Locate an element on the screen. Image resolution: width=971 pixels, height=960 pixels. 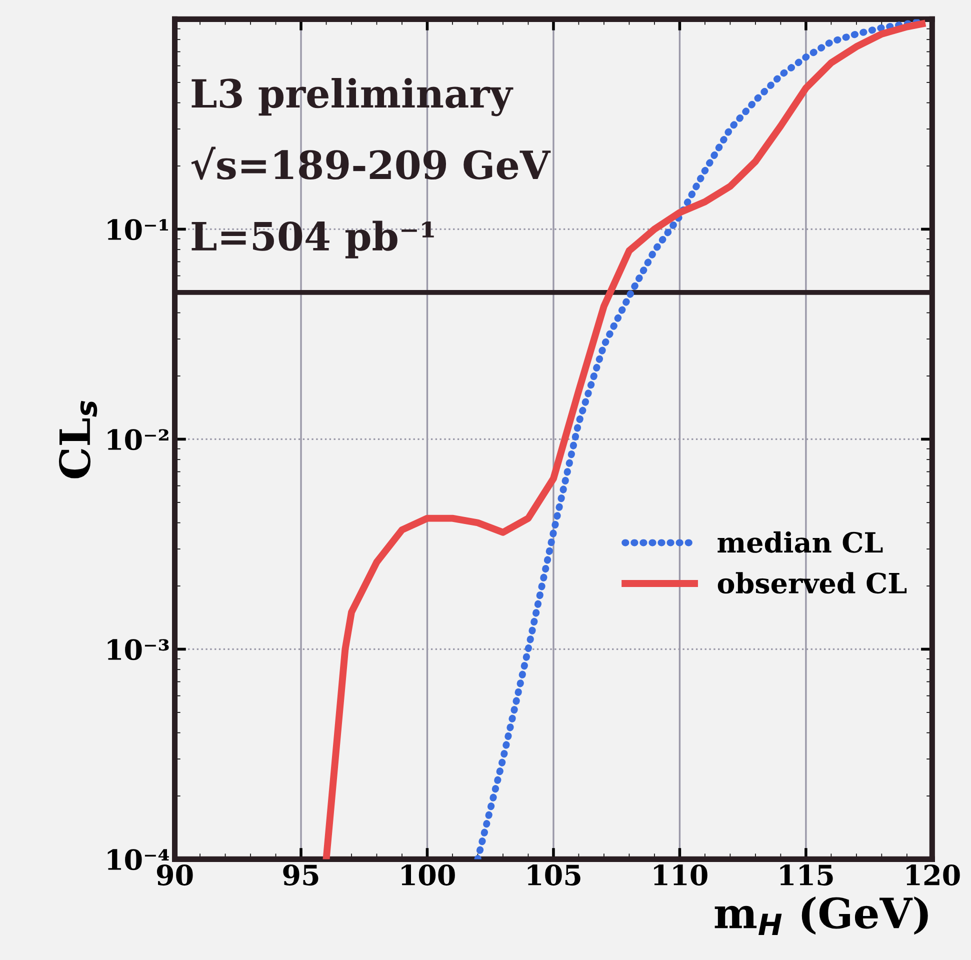
x-tick-label: 120 is located at coordinates (933, 875).